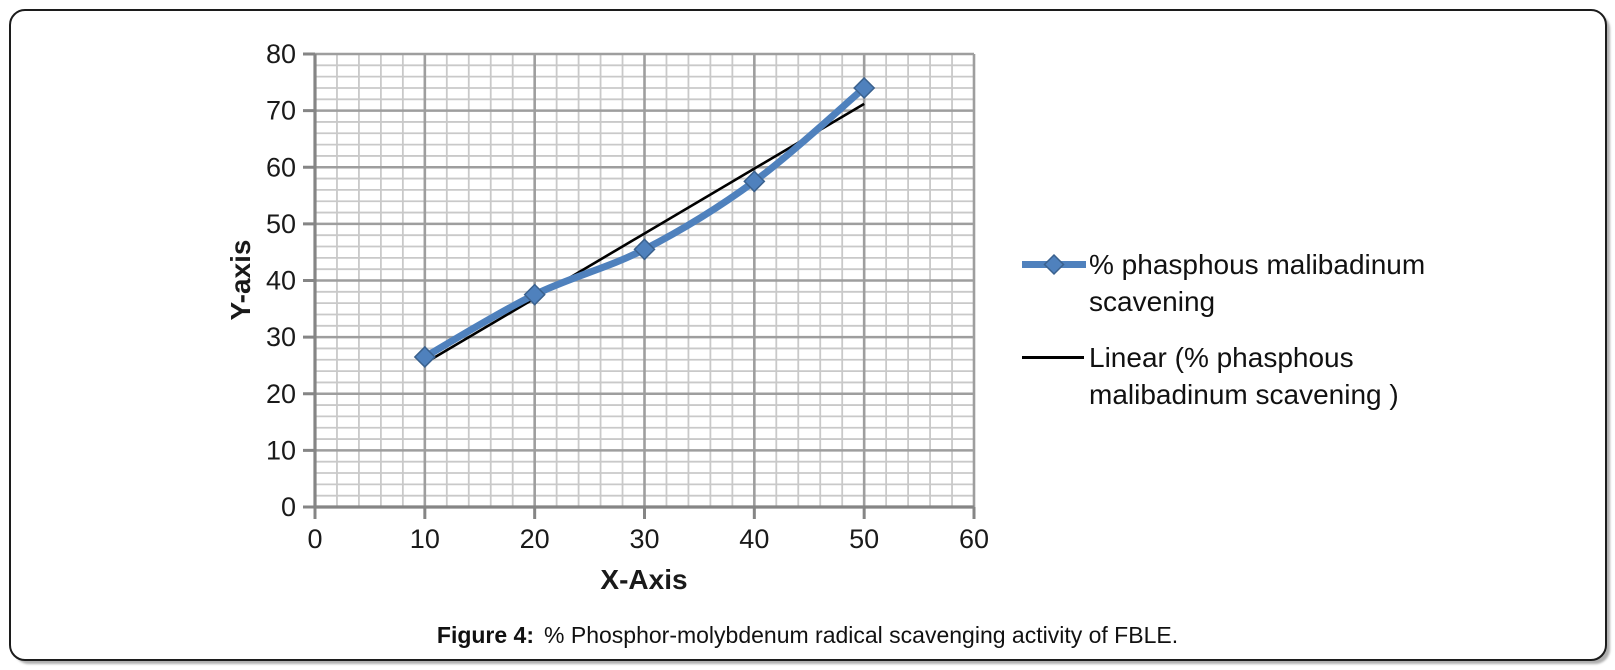  Describe the element at coordinates (1221, 357) in the screenshot. I see `legend-label-trendline-line1: Linear (% phasphous` at that location.